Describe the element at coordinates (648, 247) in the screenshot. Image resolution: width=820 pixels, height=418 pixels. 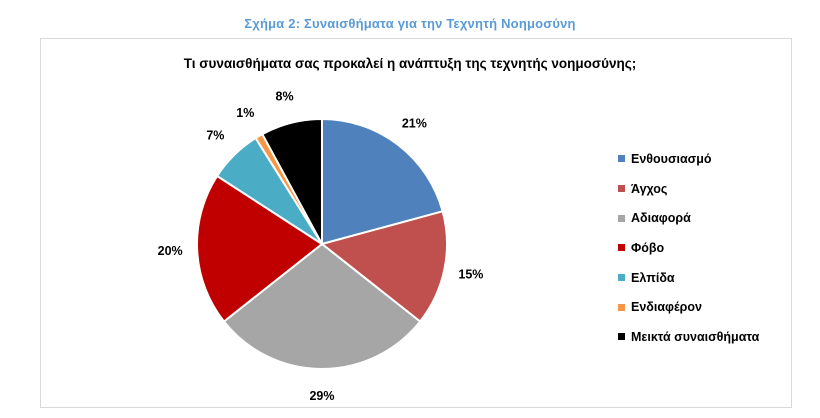
I see `legend-label: Φόβο` at that location.